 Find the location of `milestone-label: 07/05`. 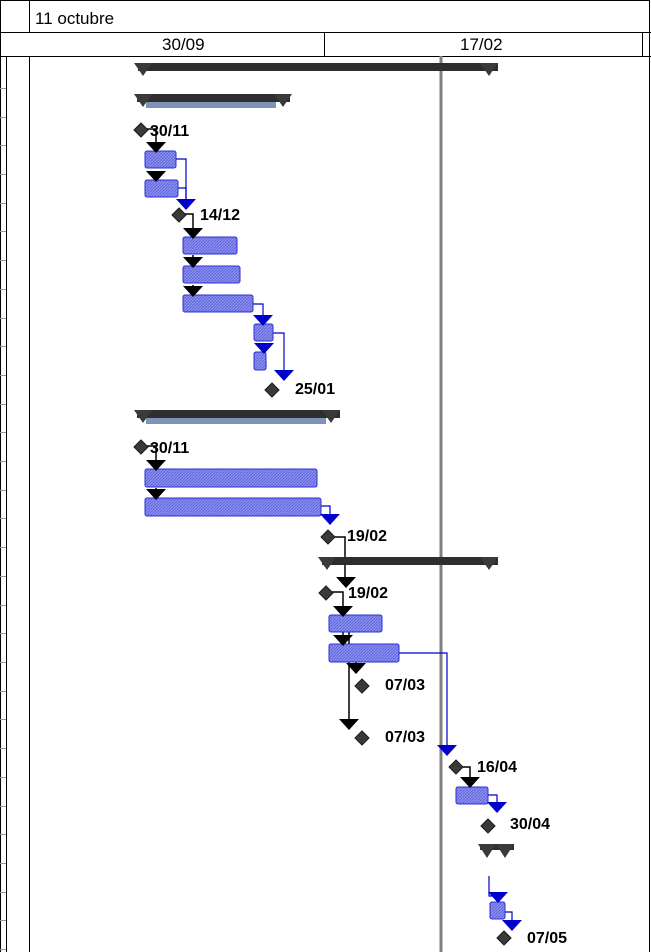

milestone-label: 07/05 is located at coordinates (547, 938).